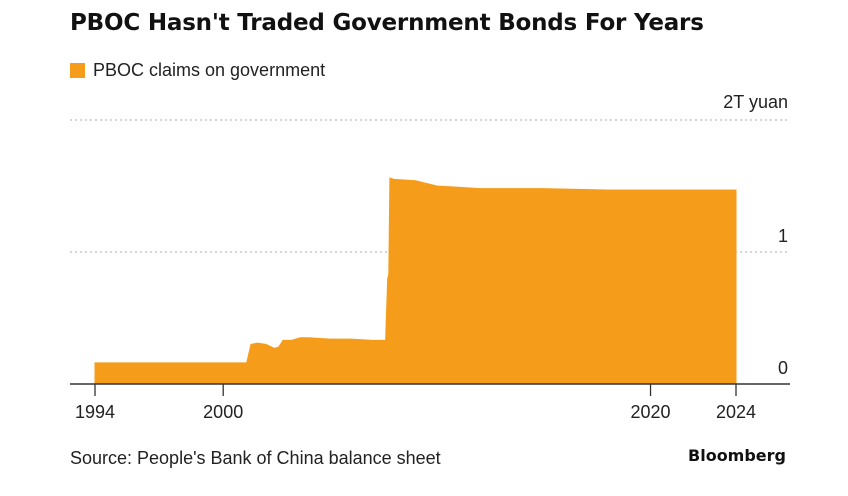 The image size is (848, 496). I want to click on y-tick-label: 0, so click(783, 368).